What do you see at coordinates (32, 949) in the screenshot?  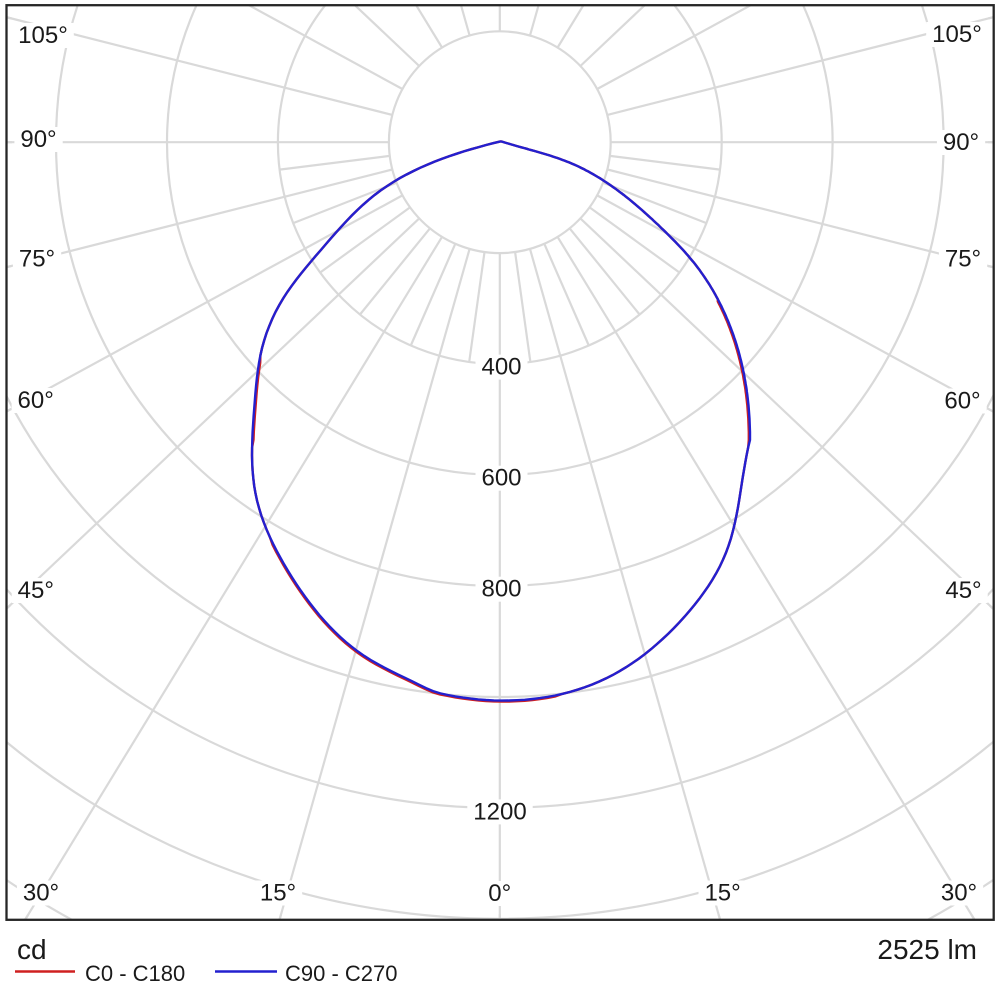 I see `svg-text: cd` at bounding box center [32, 949].